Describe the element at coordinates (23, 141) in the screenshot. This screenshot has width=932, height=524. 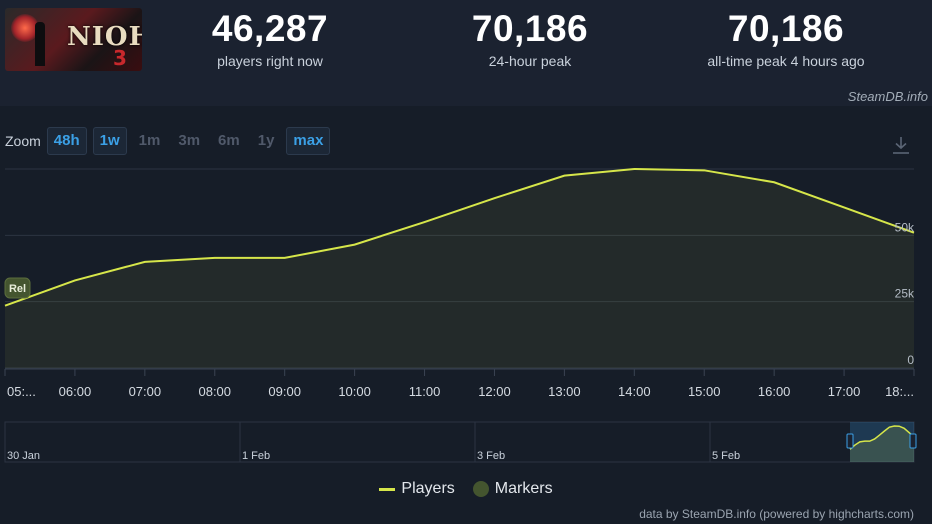
I see `zoom-label: Zoom` at that location.